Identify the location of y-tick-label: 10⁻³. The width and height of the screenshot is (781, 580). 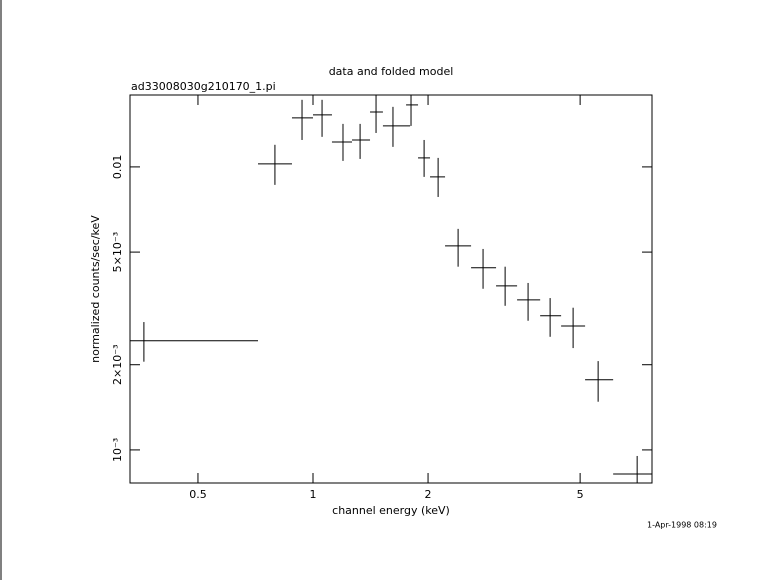
(117, 450).